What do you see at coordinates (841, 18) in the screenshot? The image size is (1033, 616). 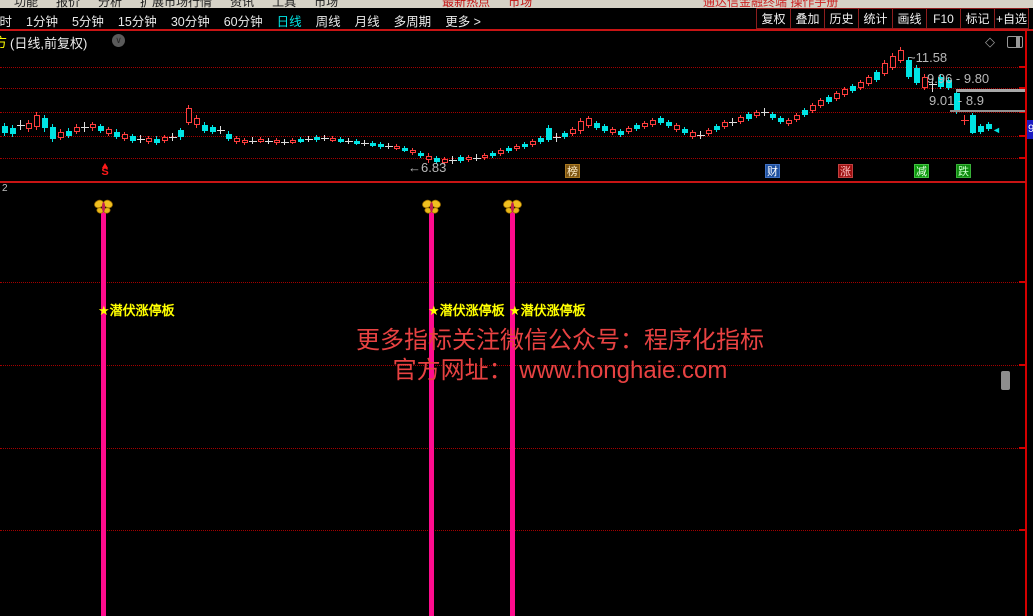 I see `button-历史: 历史` at bounding box center [841, 18].